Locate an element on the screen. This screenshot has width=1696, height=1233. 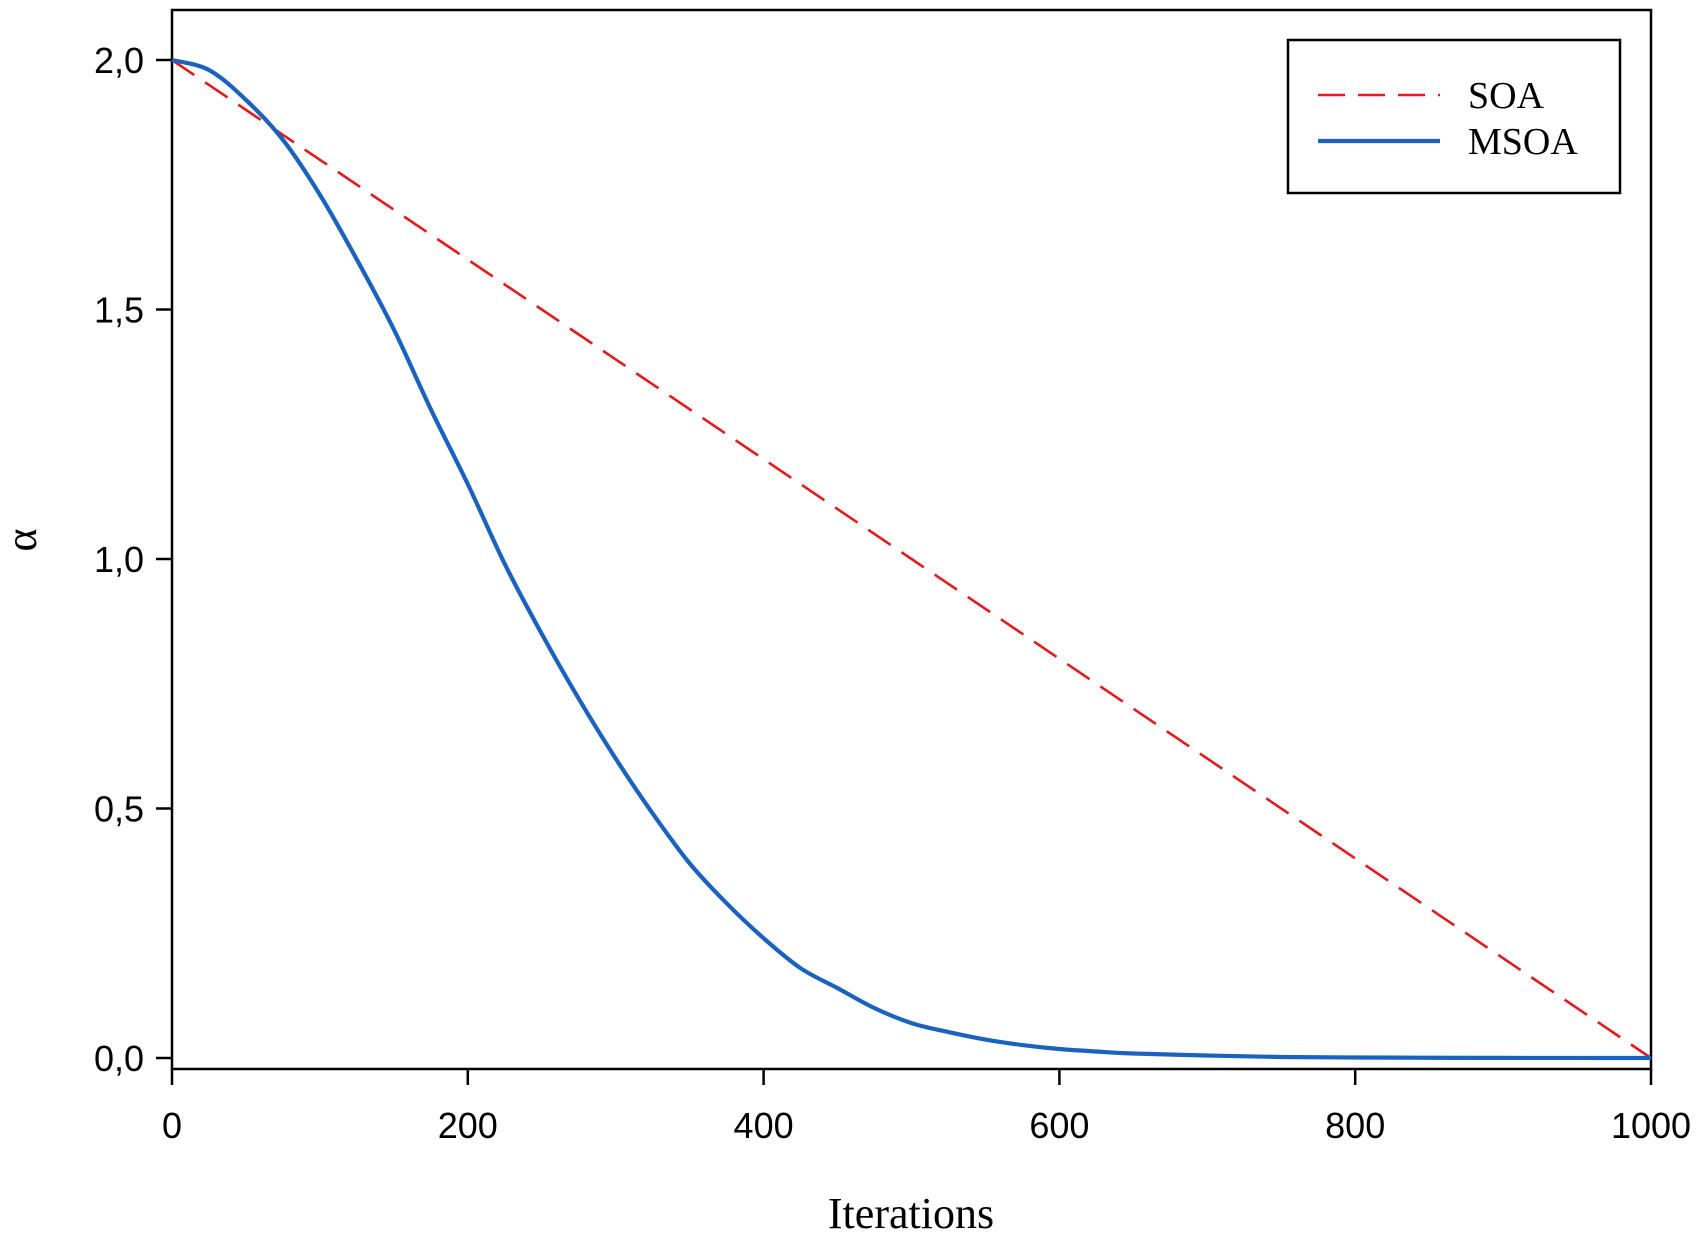
legend-frame is located at coordinates (1454, 116).